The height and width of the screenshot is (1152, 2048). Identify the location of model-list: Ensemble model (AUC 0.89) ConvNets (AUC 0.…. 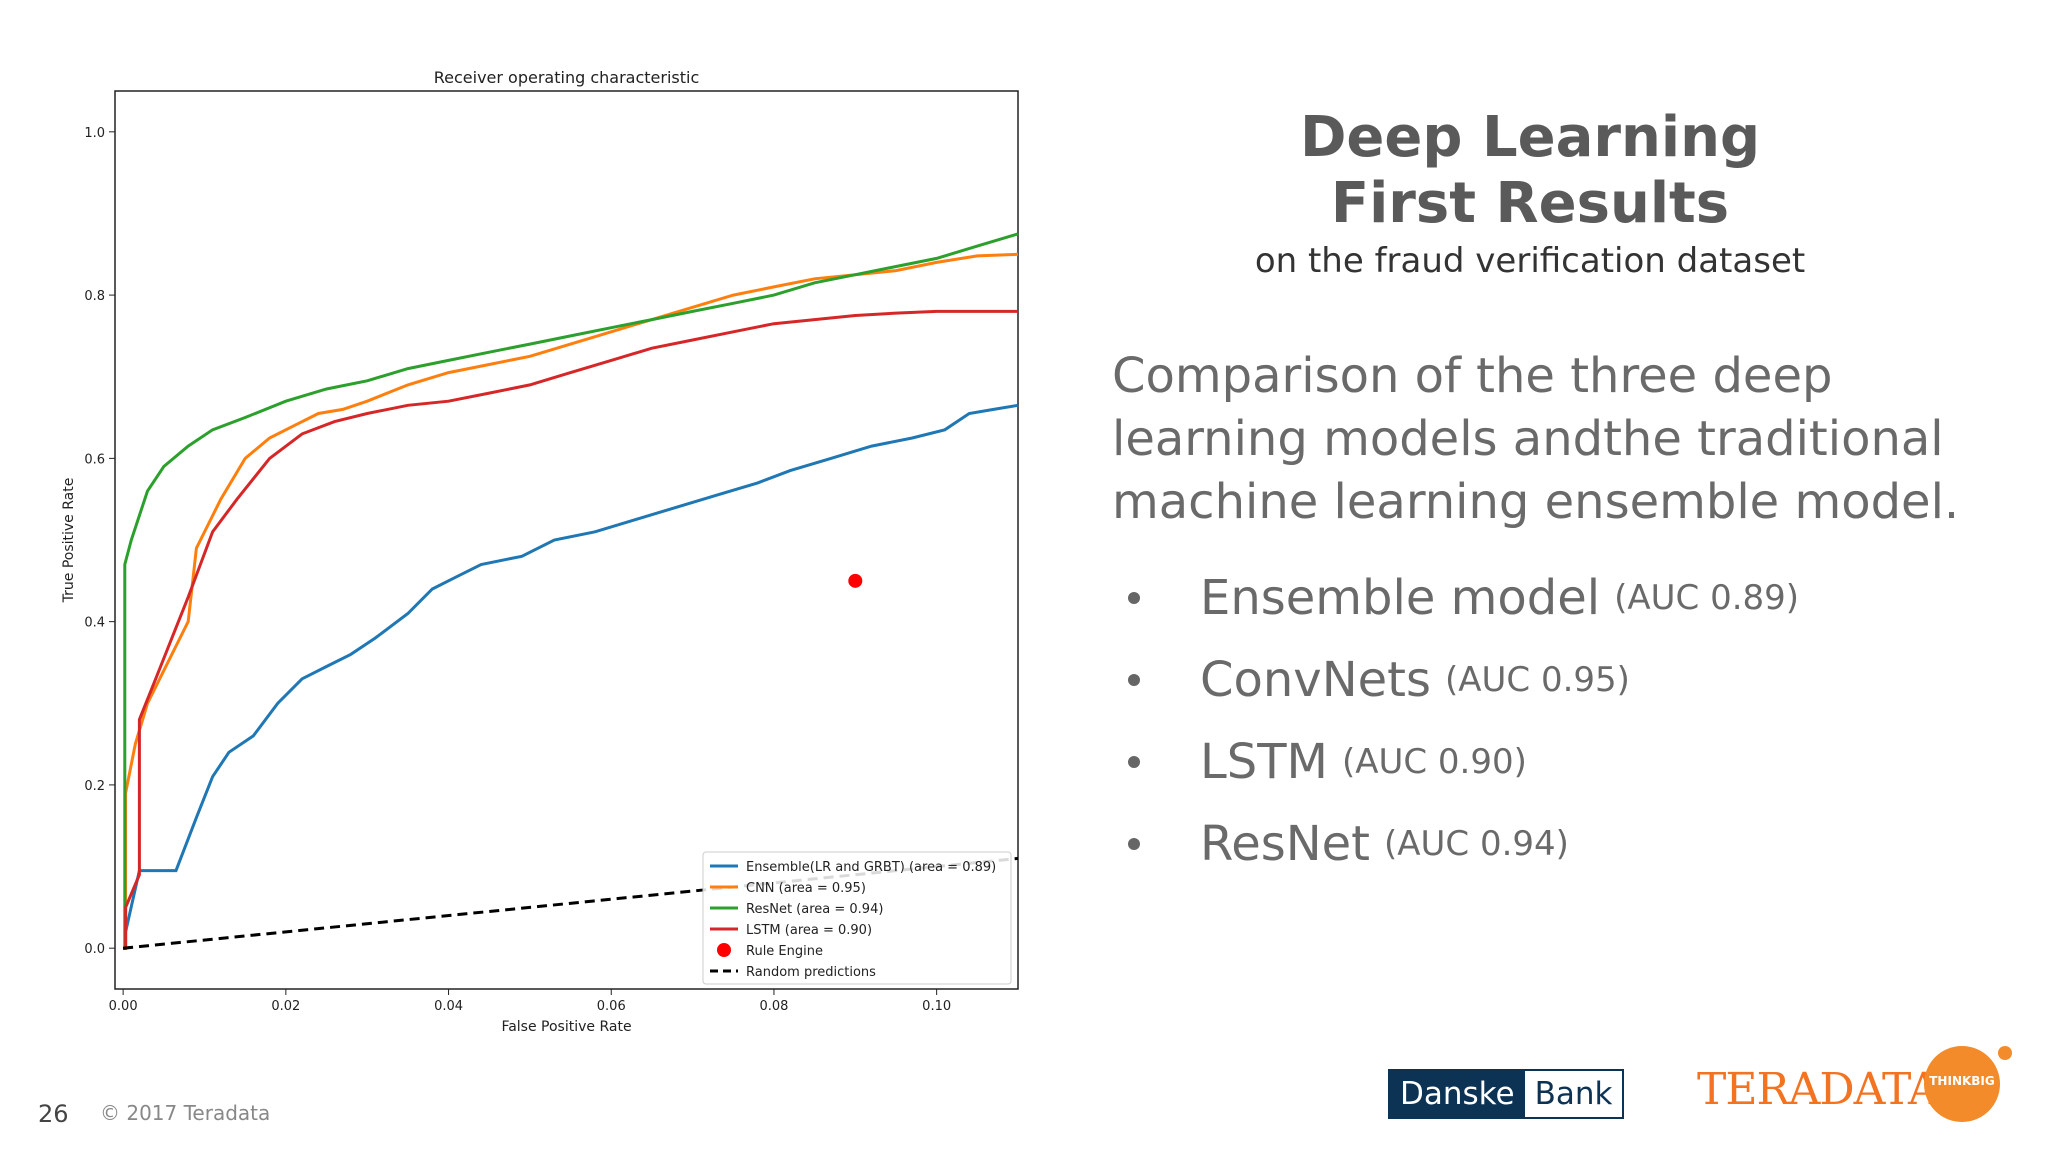
(1463, 721).